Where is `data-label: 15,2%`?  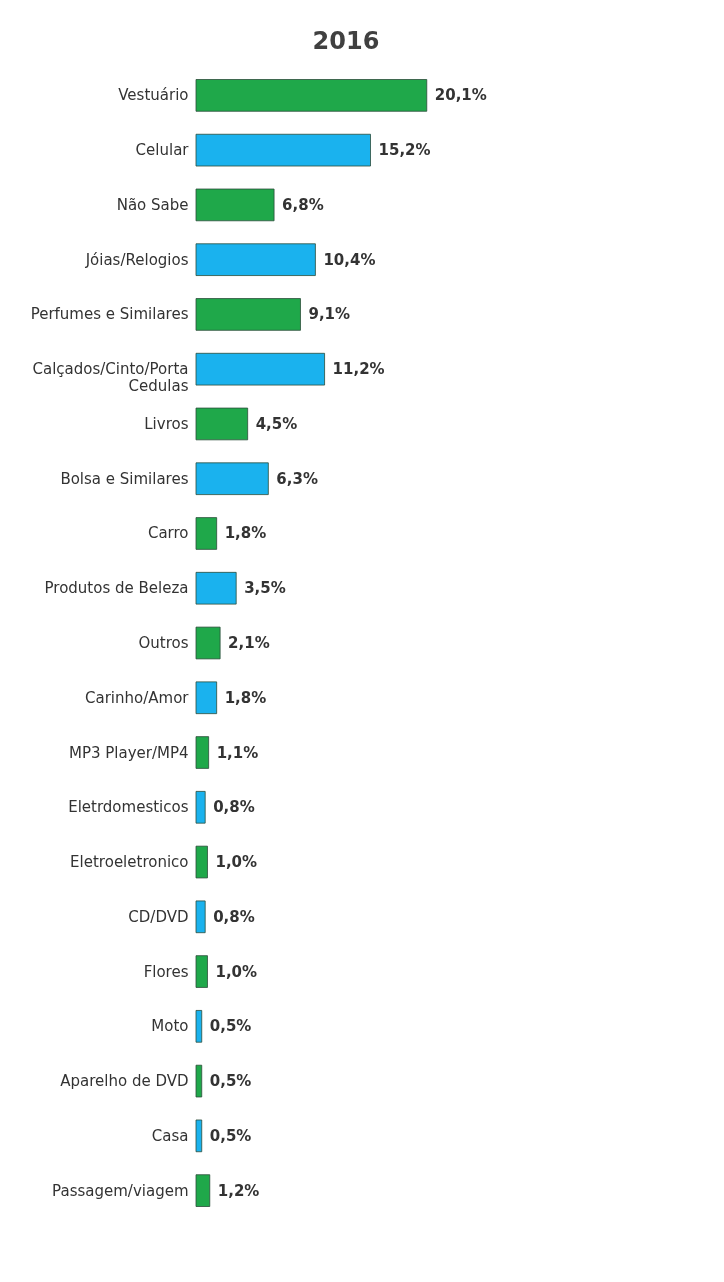 data-label: 15,2% is located at coordinates (404, 150).